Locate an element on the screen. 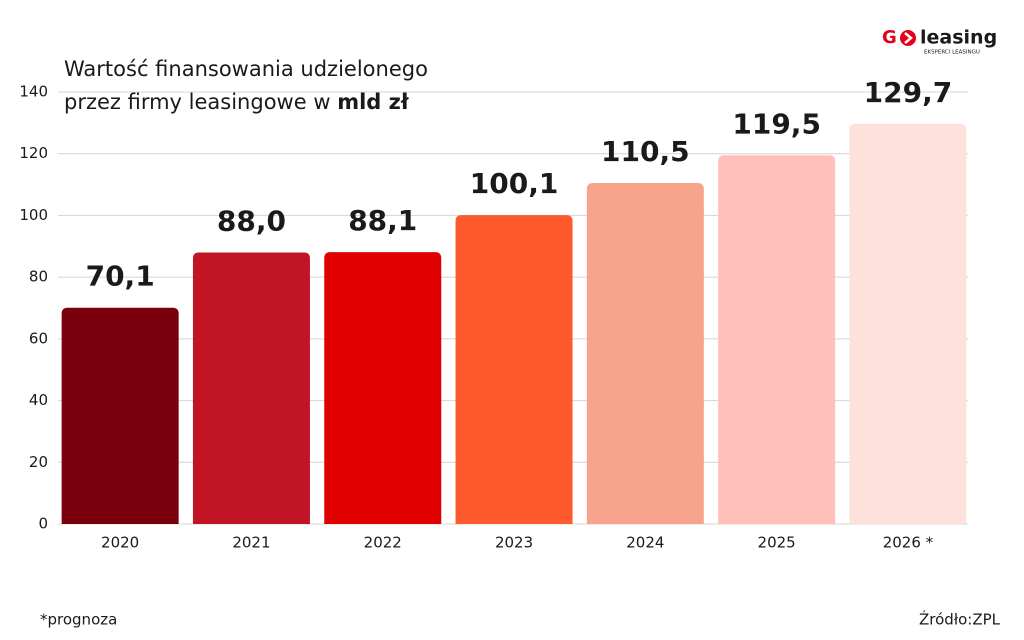 The image size is (1024, 640). chart-title: Wartość finansowania udzielonego is located at coordinates (246, 69).